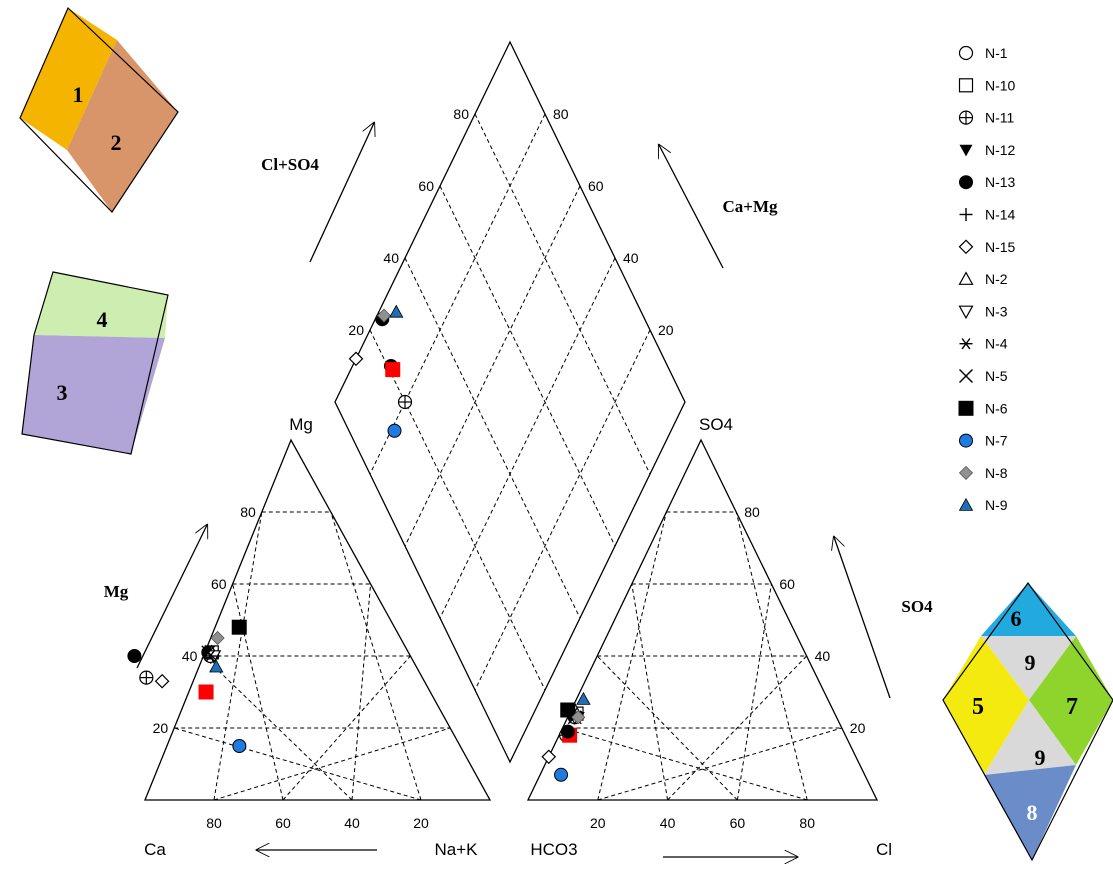 The image size is (1113, 881). I want to click on legend-item: N-1, so click(983, 53).